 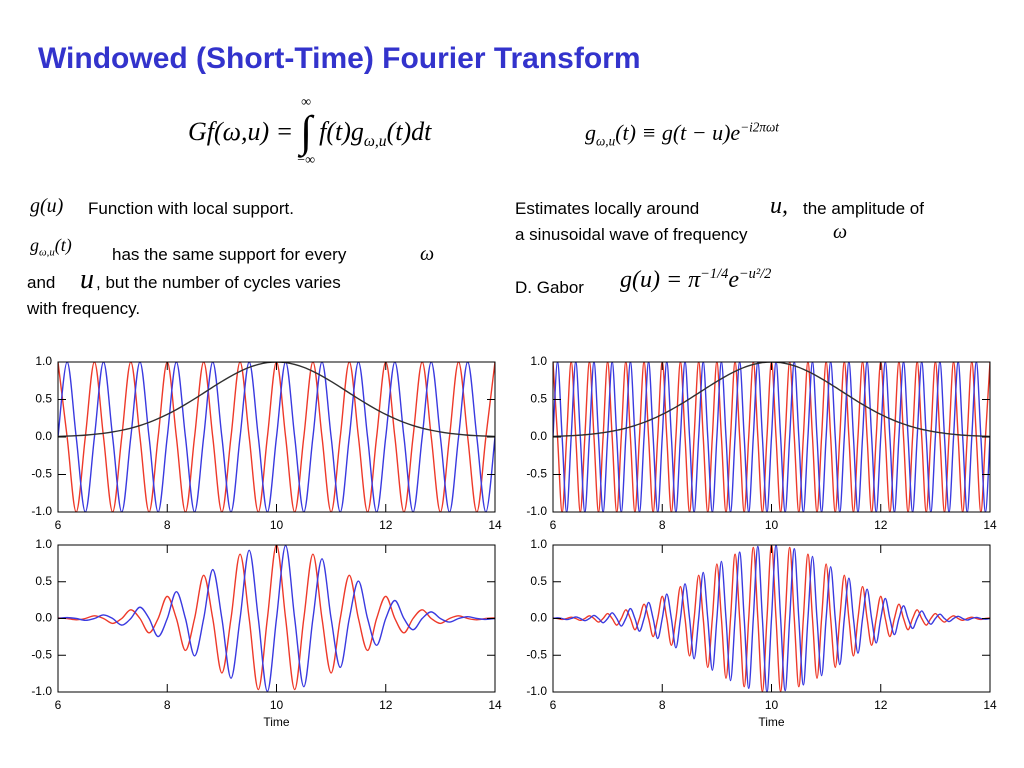 What do you see at coordinates (631, 234) in the screenshot?
I see `body-text: a sinusoidal wave of frequency` at bounding box center [631, 234].